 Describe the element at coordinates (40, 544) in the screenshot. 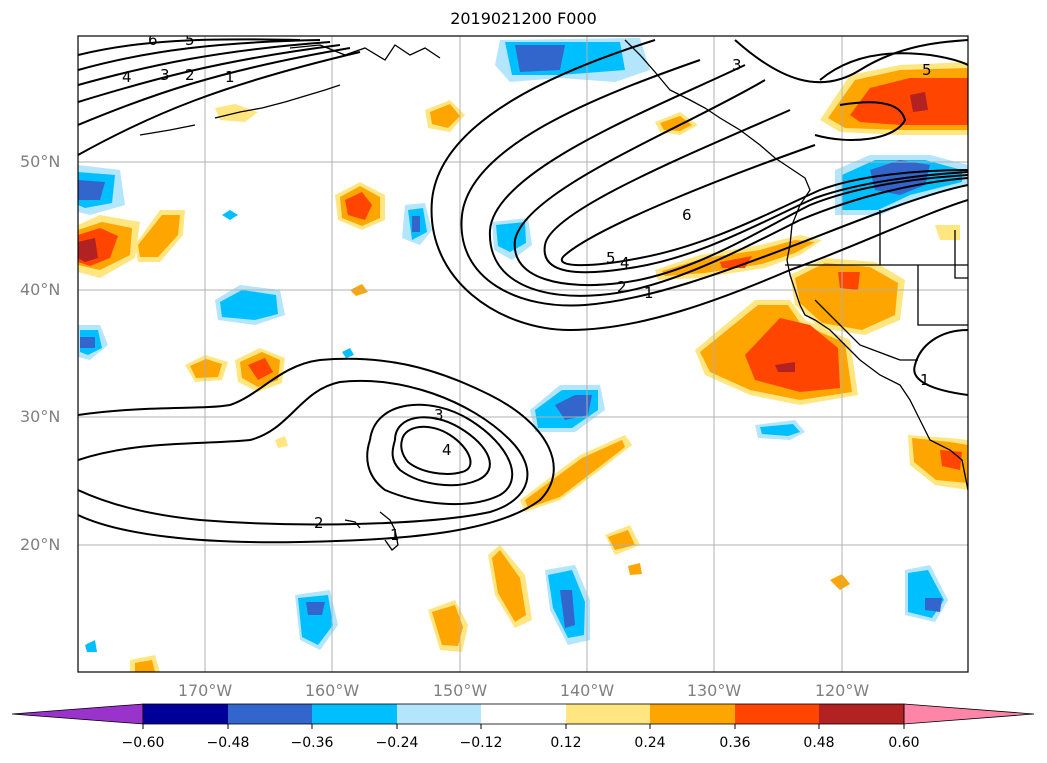

I see `latitude-label: 20°N` at that location.